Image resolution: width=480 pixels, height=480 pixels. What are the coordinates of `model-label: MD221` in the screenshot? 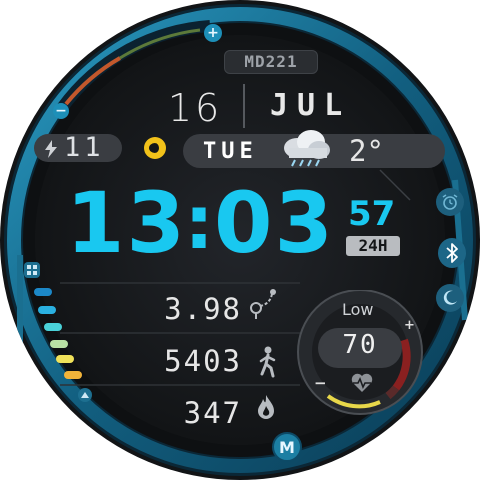 It's located at (271, 61).